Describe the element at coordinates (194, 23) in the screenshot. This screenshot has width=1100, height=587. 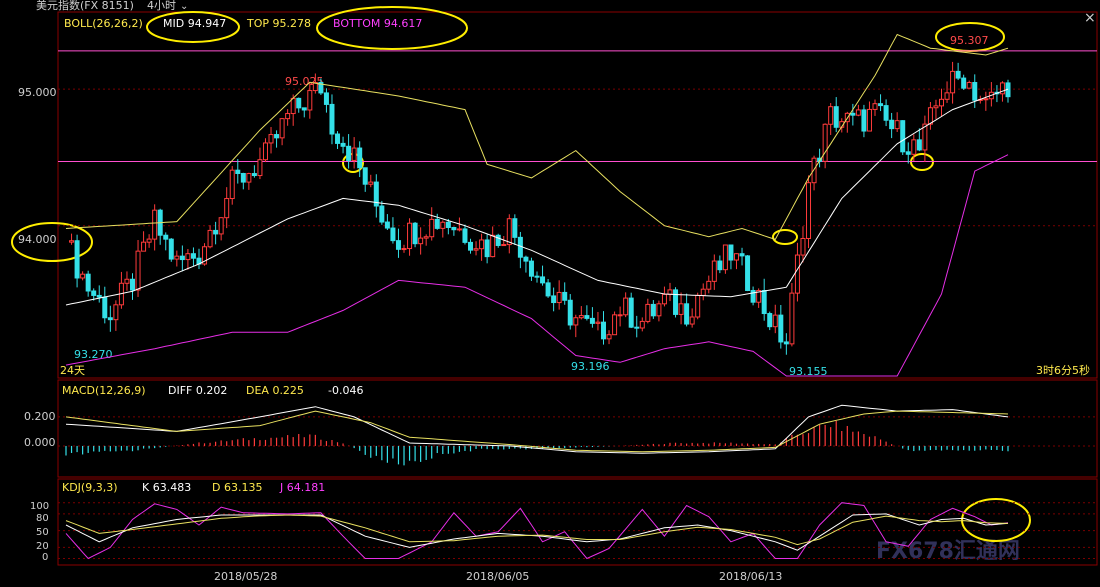
I see `boll-mid-value: MID 94.947` at that location.